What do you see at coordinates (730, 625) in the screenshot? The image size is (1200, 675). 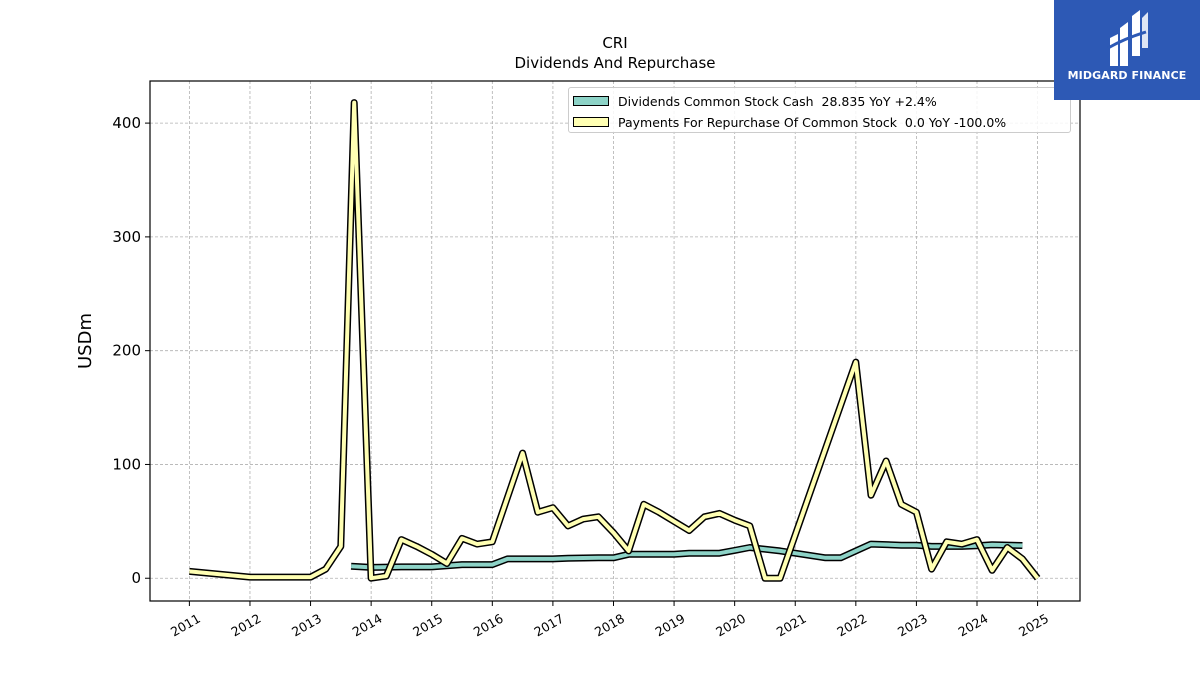 I see `x-tick-label: 2020` at bounding box center [730, 625].